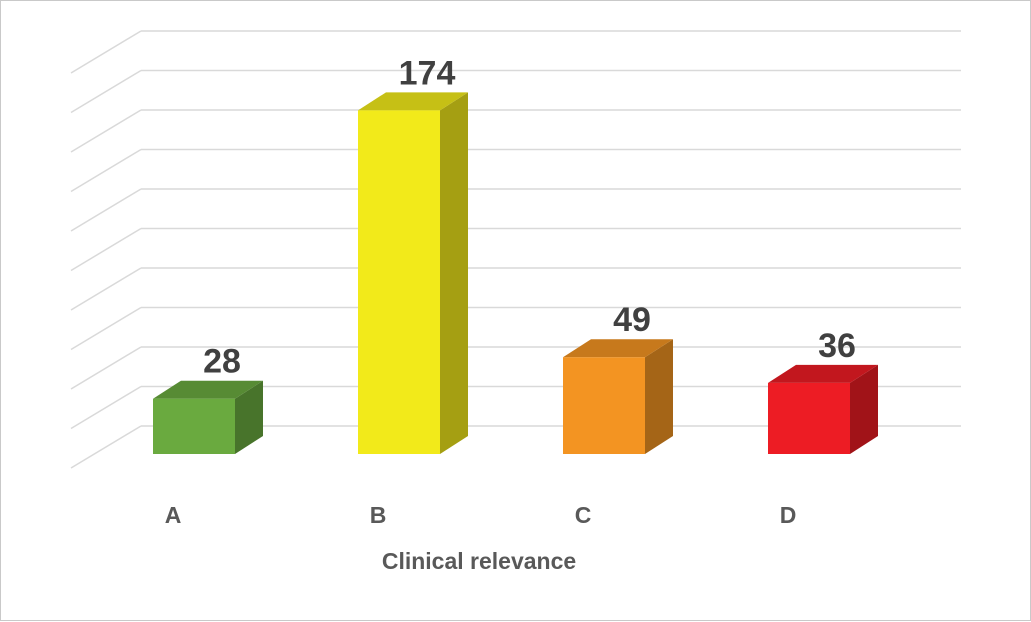 This screenshot has height=622, width=1031. What do you see at coordinates (481, 515) in the screenshot?
I see `x-tick-labels: A B C D` at bounding box center [481, 515].